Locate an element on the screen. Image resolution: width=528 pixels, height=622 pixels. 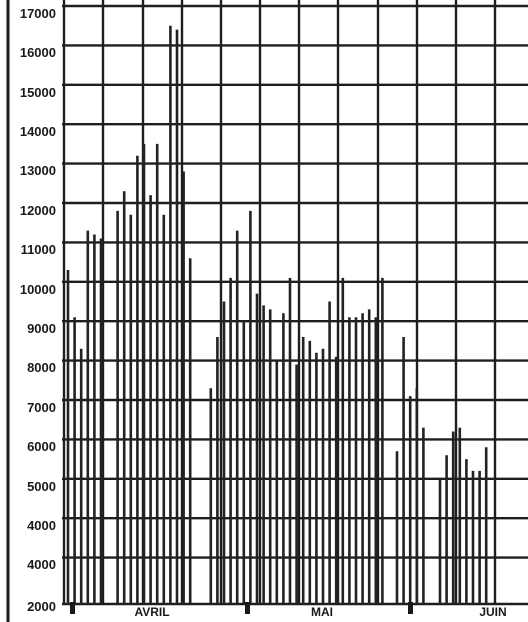
y-tick-label: 13000 is located at coordinates (38, 170).